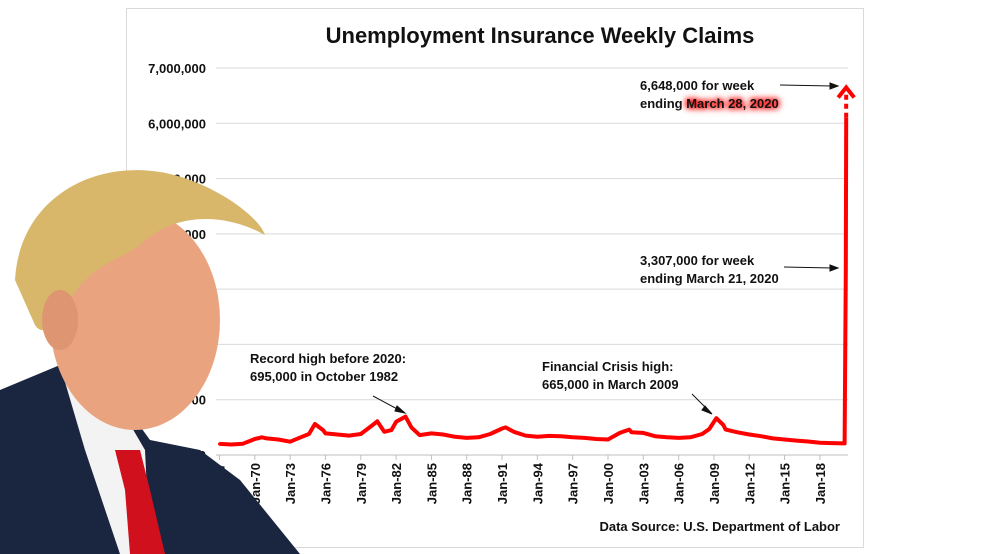 This screenshot has height=554, width=990. Describe the element at coordinates (328, 358) in the screenshot. I see `annotation-1982-line1: Record high before 2020:` at that location.